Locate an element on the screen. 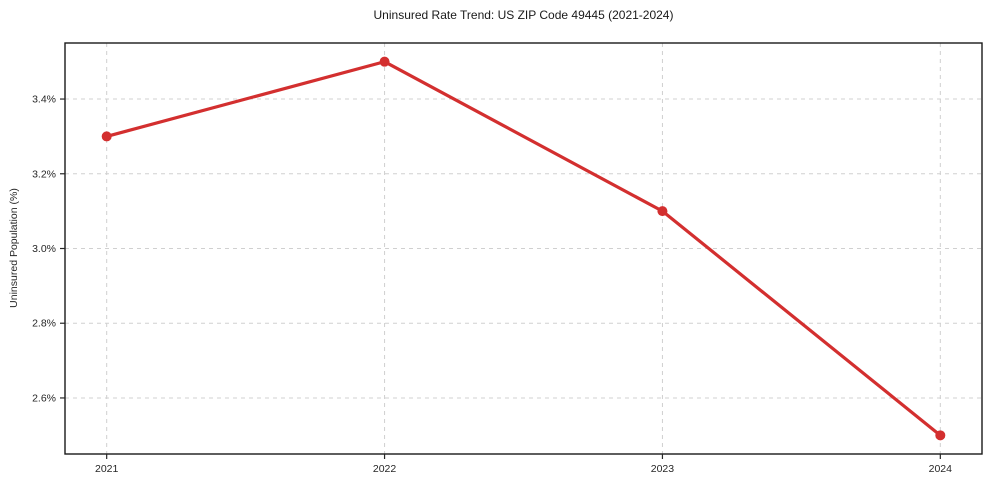 This screenshot has width=989, height=490. y-tick-label: 3.0% is located at coordinates (44, 249).